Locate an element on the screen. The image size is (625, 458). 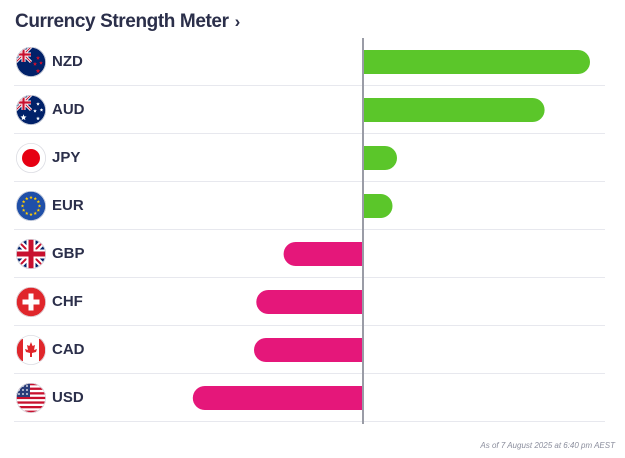
nz-flag-icon is located at coordinates (31, 62).